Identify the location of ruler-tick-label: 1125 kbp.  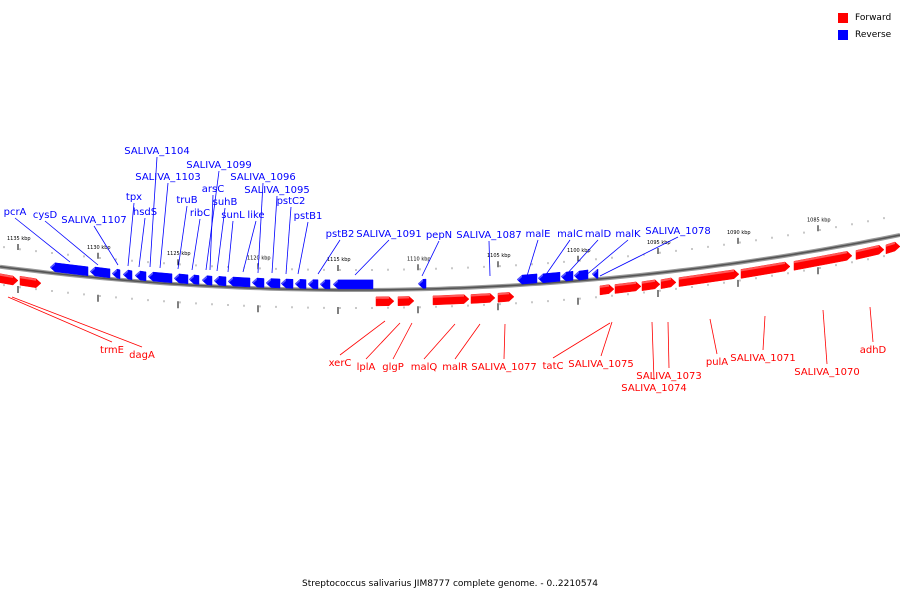
(179, 254).